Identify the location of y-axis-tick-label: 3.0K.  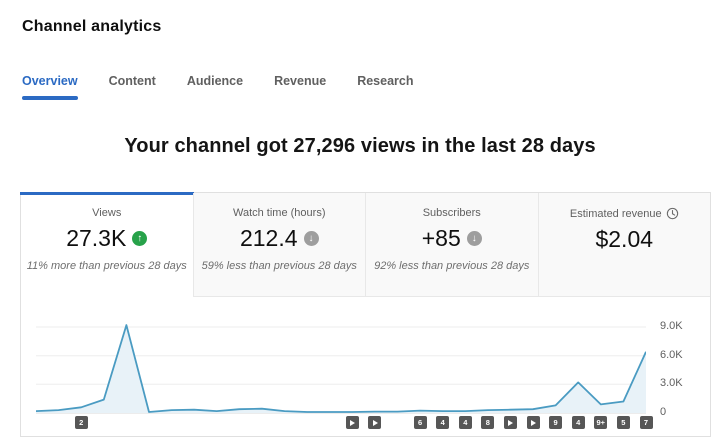
(671, 383).